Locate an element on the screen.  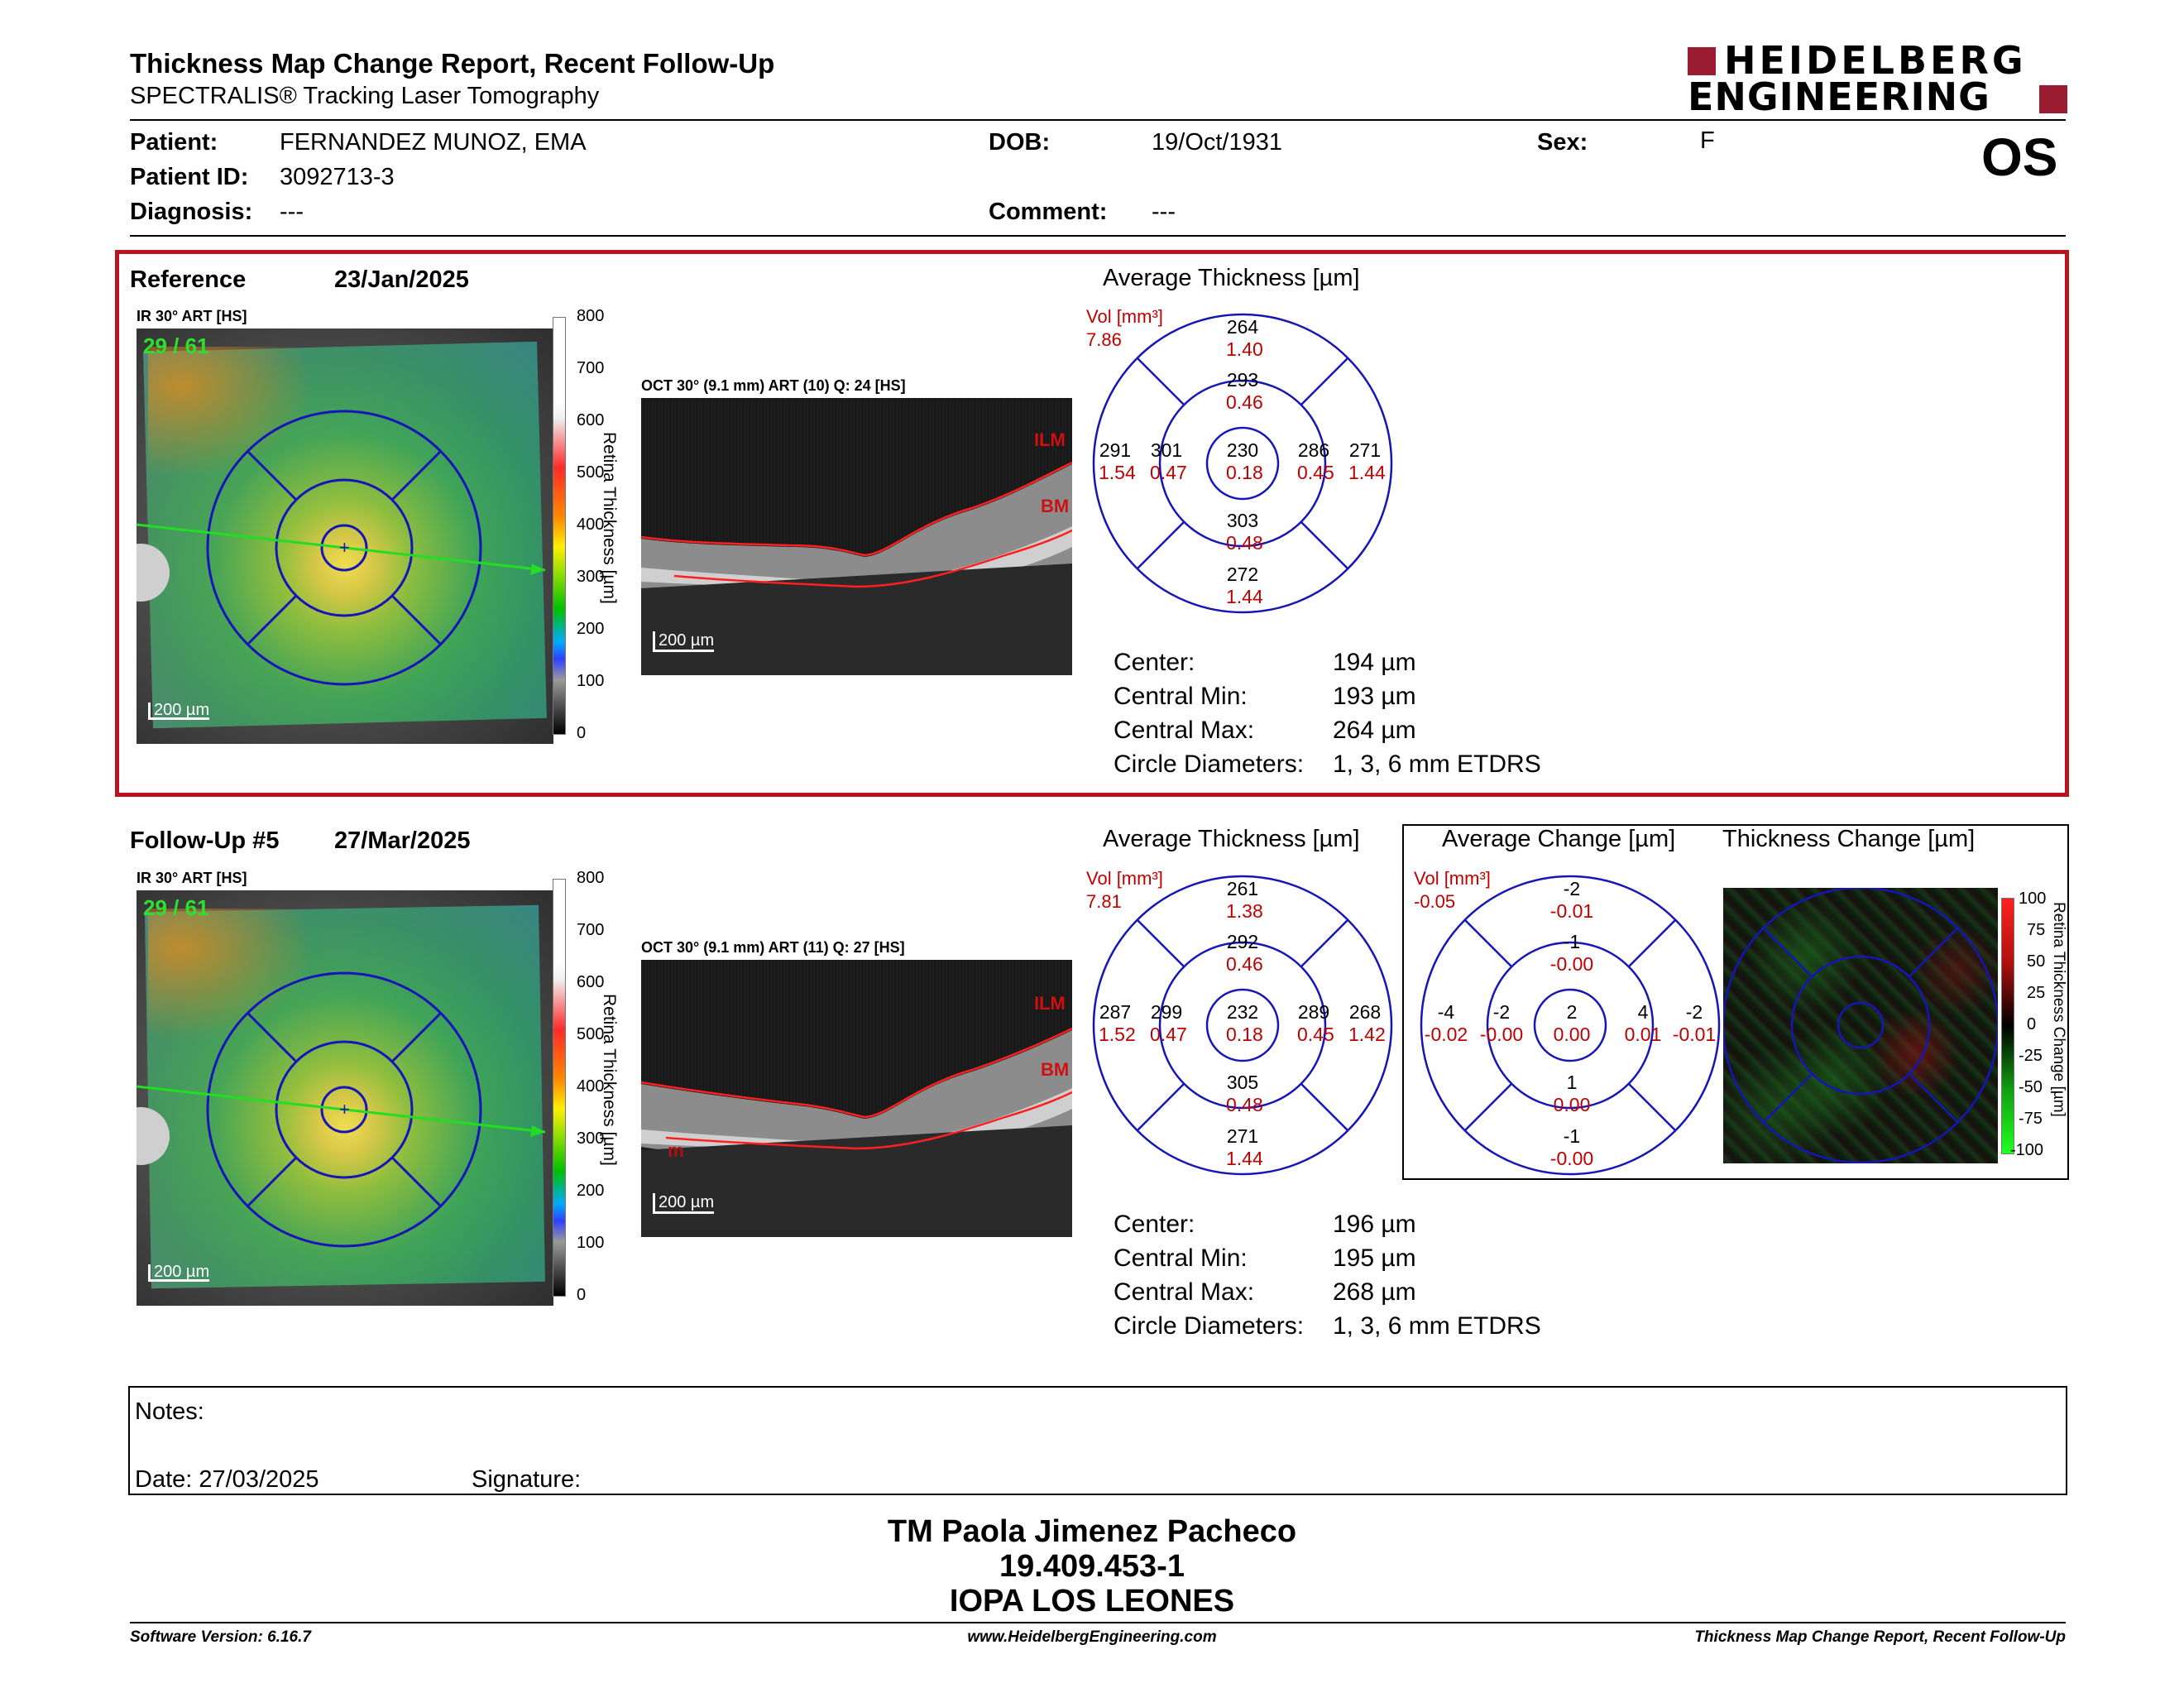
fu-stat-center-label: Center: is located at coordinates (1154, 1224).